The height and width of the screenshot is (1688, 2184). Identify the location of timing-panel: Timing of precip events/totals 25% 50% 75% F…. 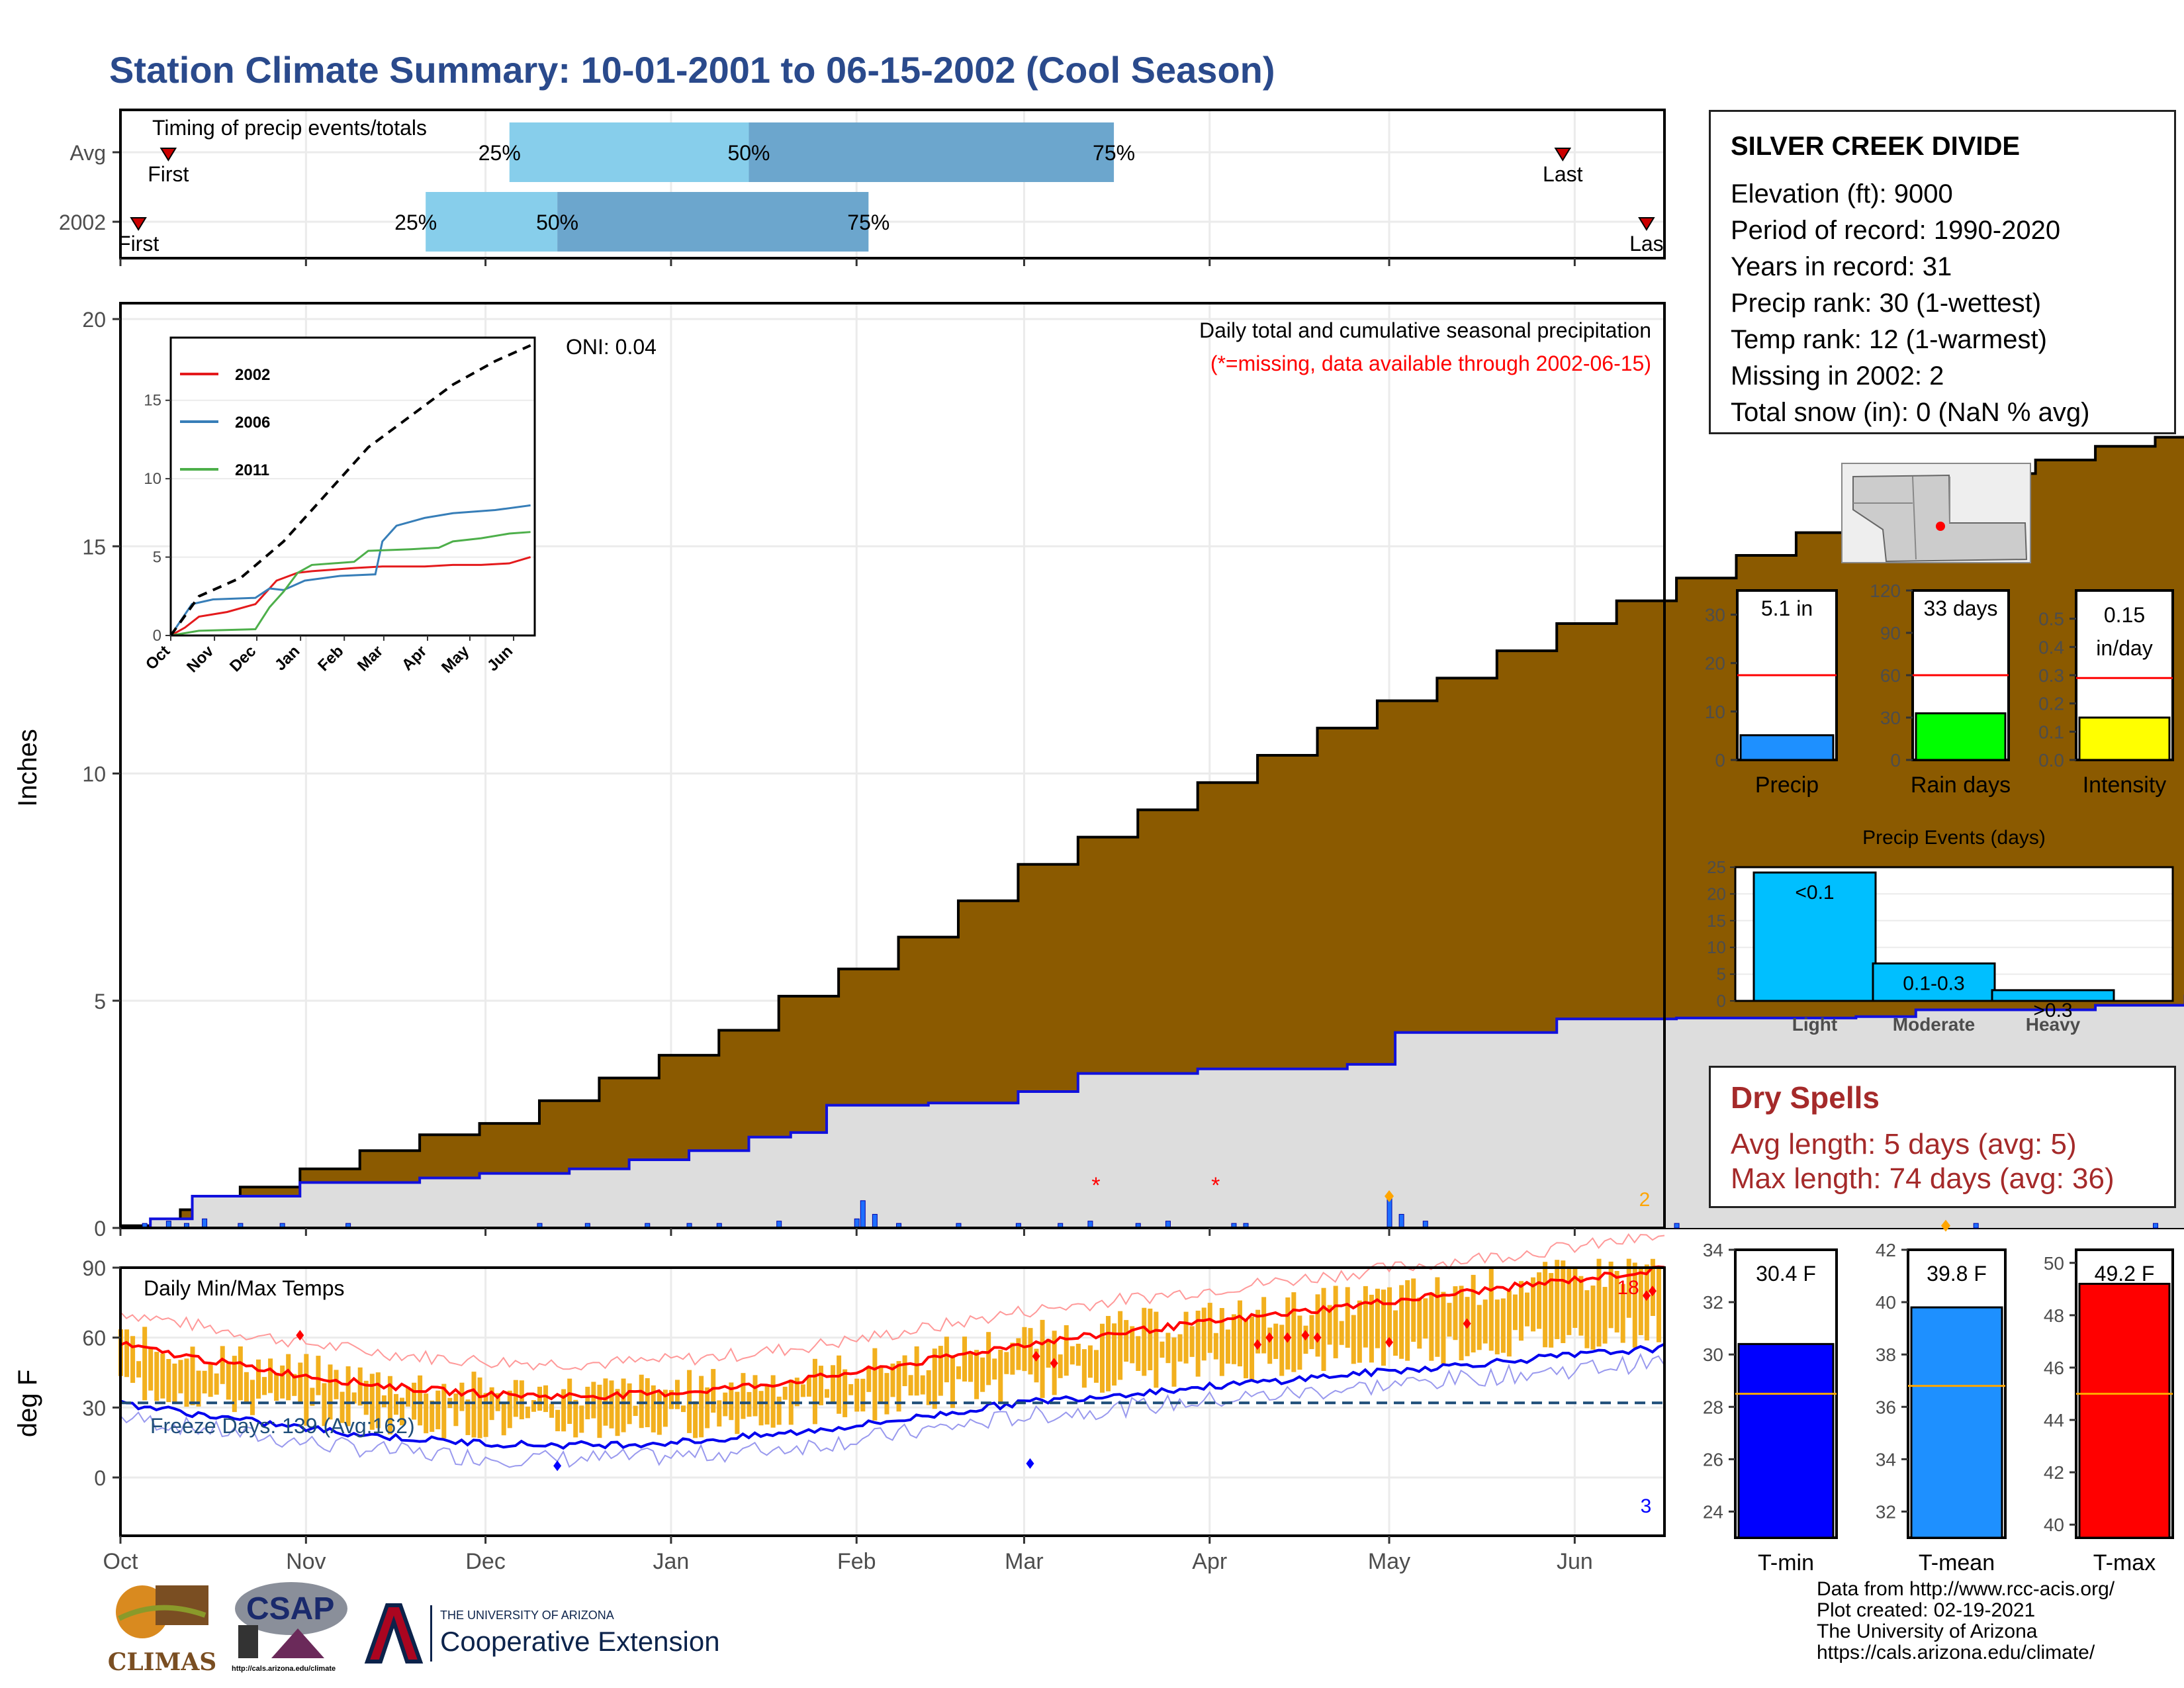
(862, 187).